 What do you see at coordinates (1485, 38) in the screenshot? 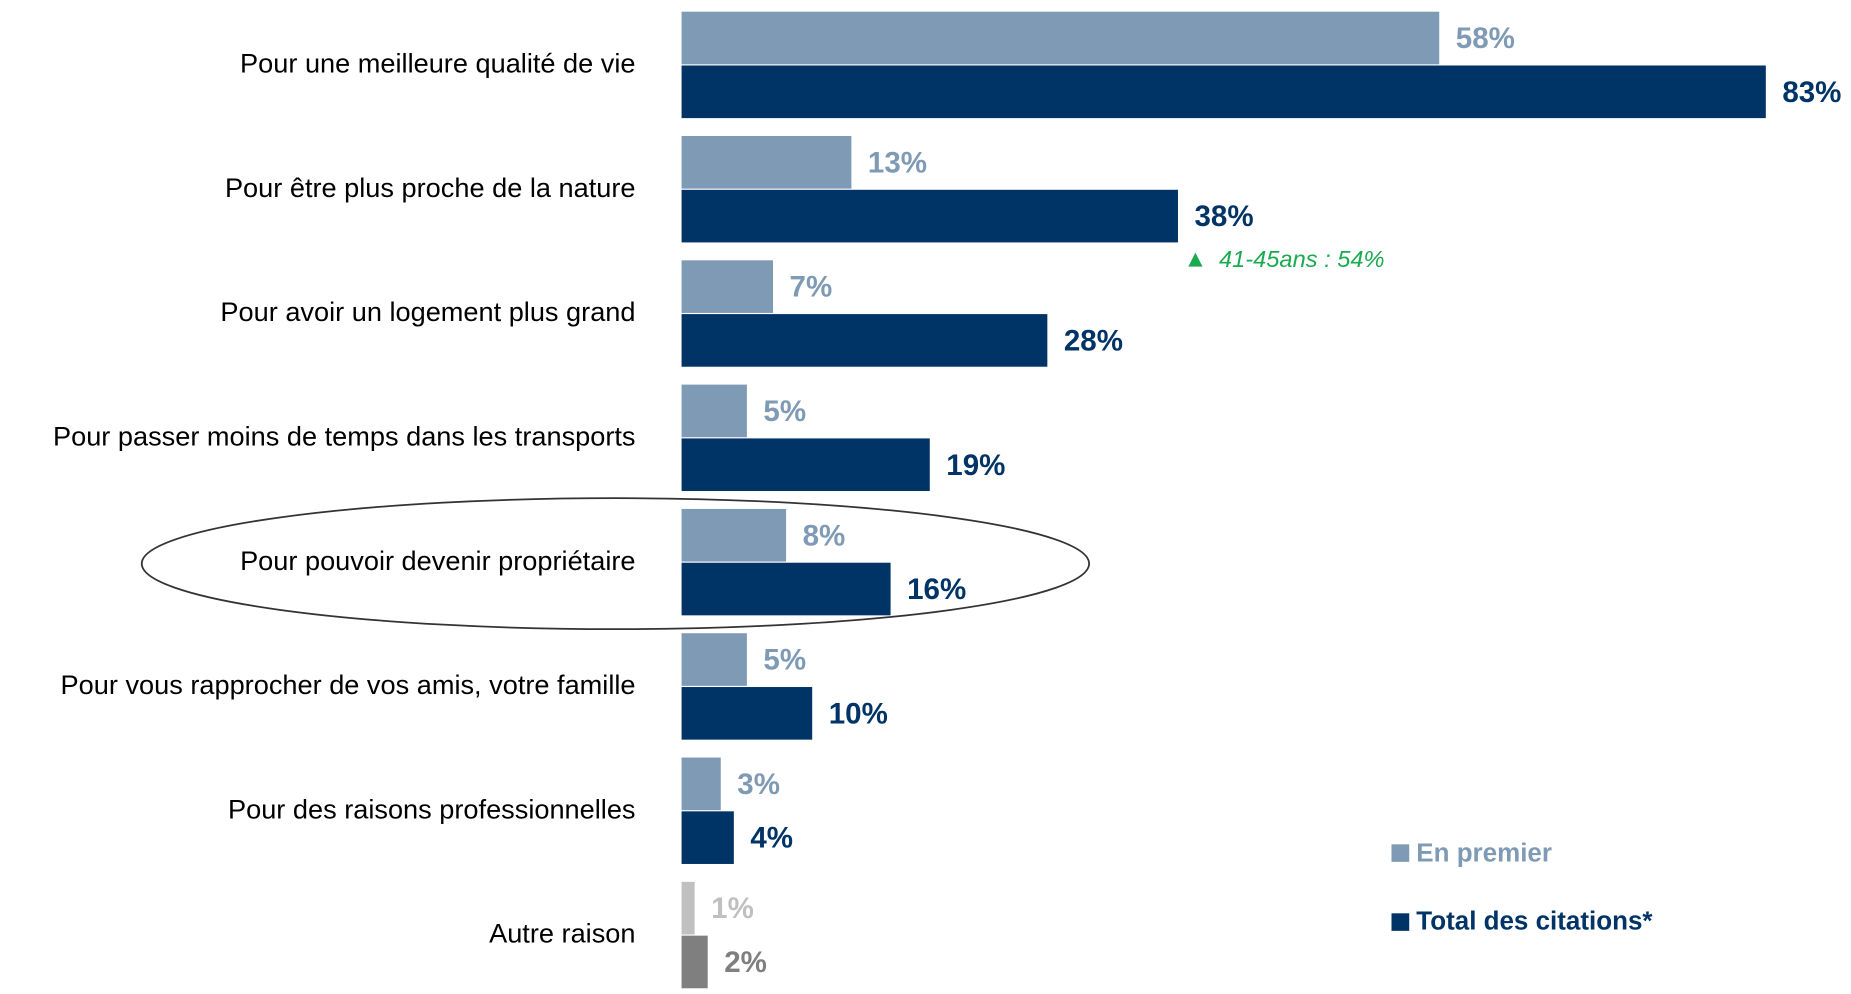
I see `value-label: 58%` at bounding box center [1485, 38].